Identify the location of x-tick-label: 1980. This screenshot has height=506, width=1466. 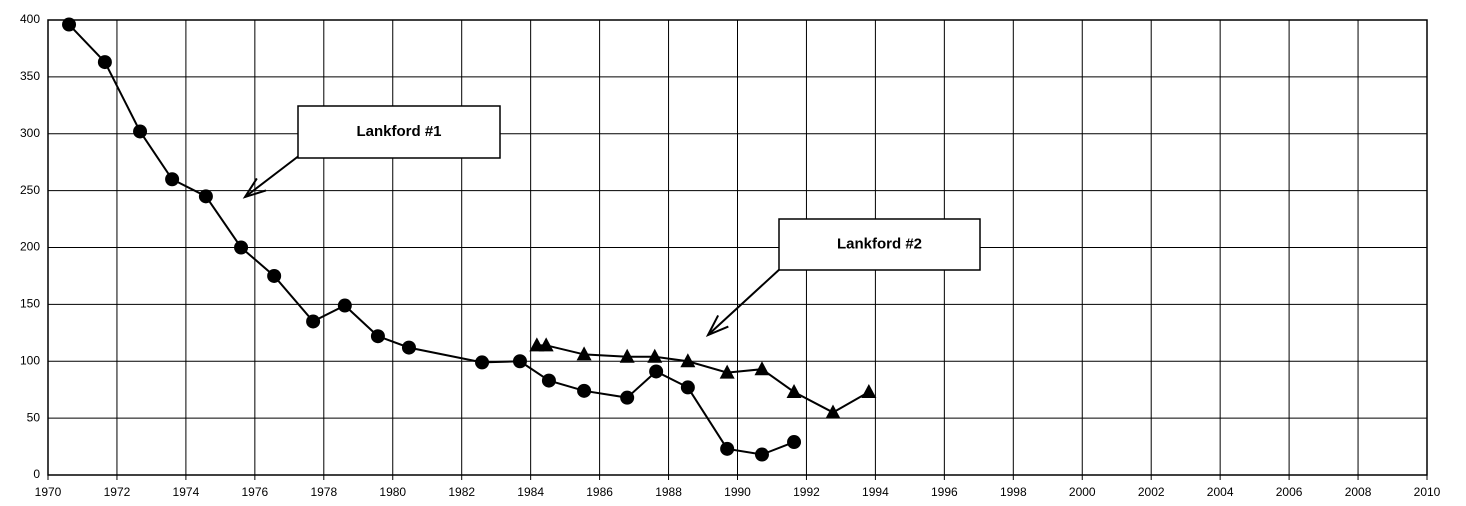
(392, 492).